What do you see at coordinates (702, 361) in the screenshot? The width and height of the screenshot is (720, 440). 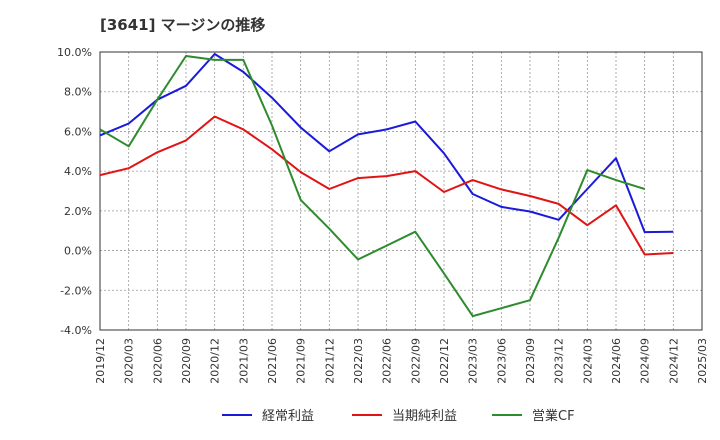 I see `x-tick-label: 2025/03` at bounding box center [702, 361].